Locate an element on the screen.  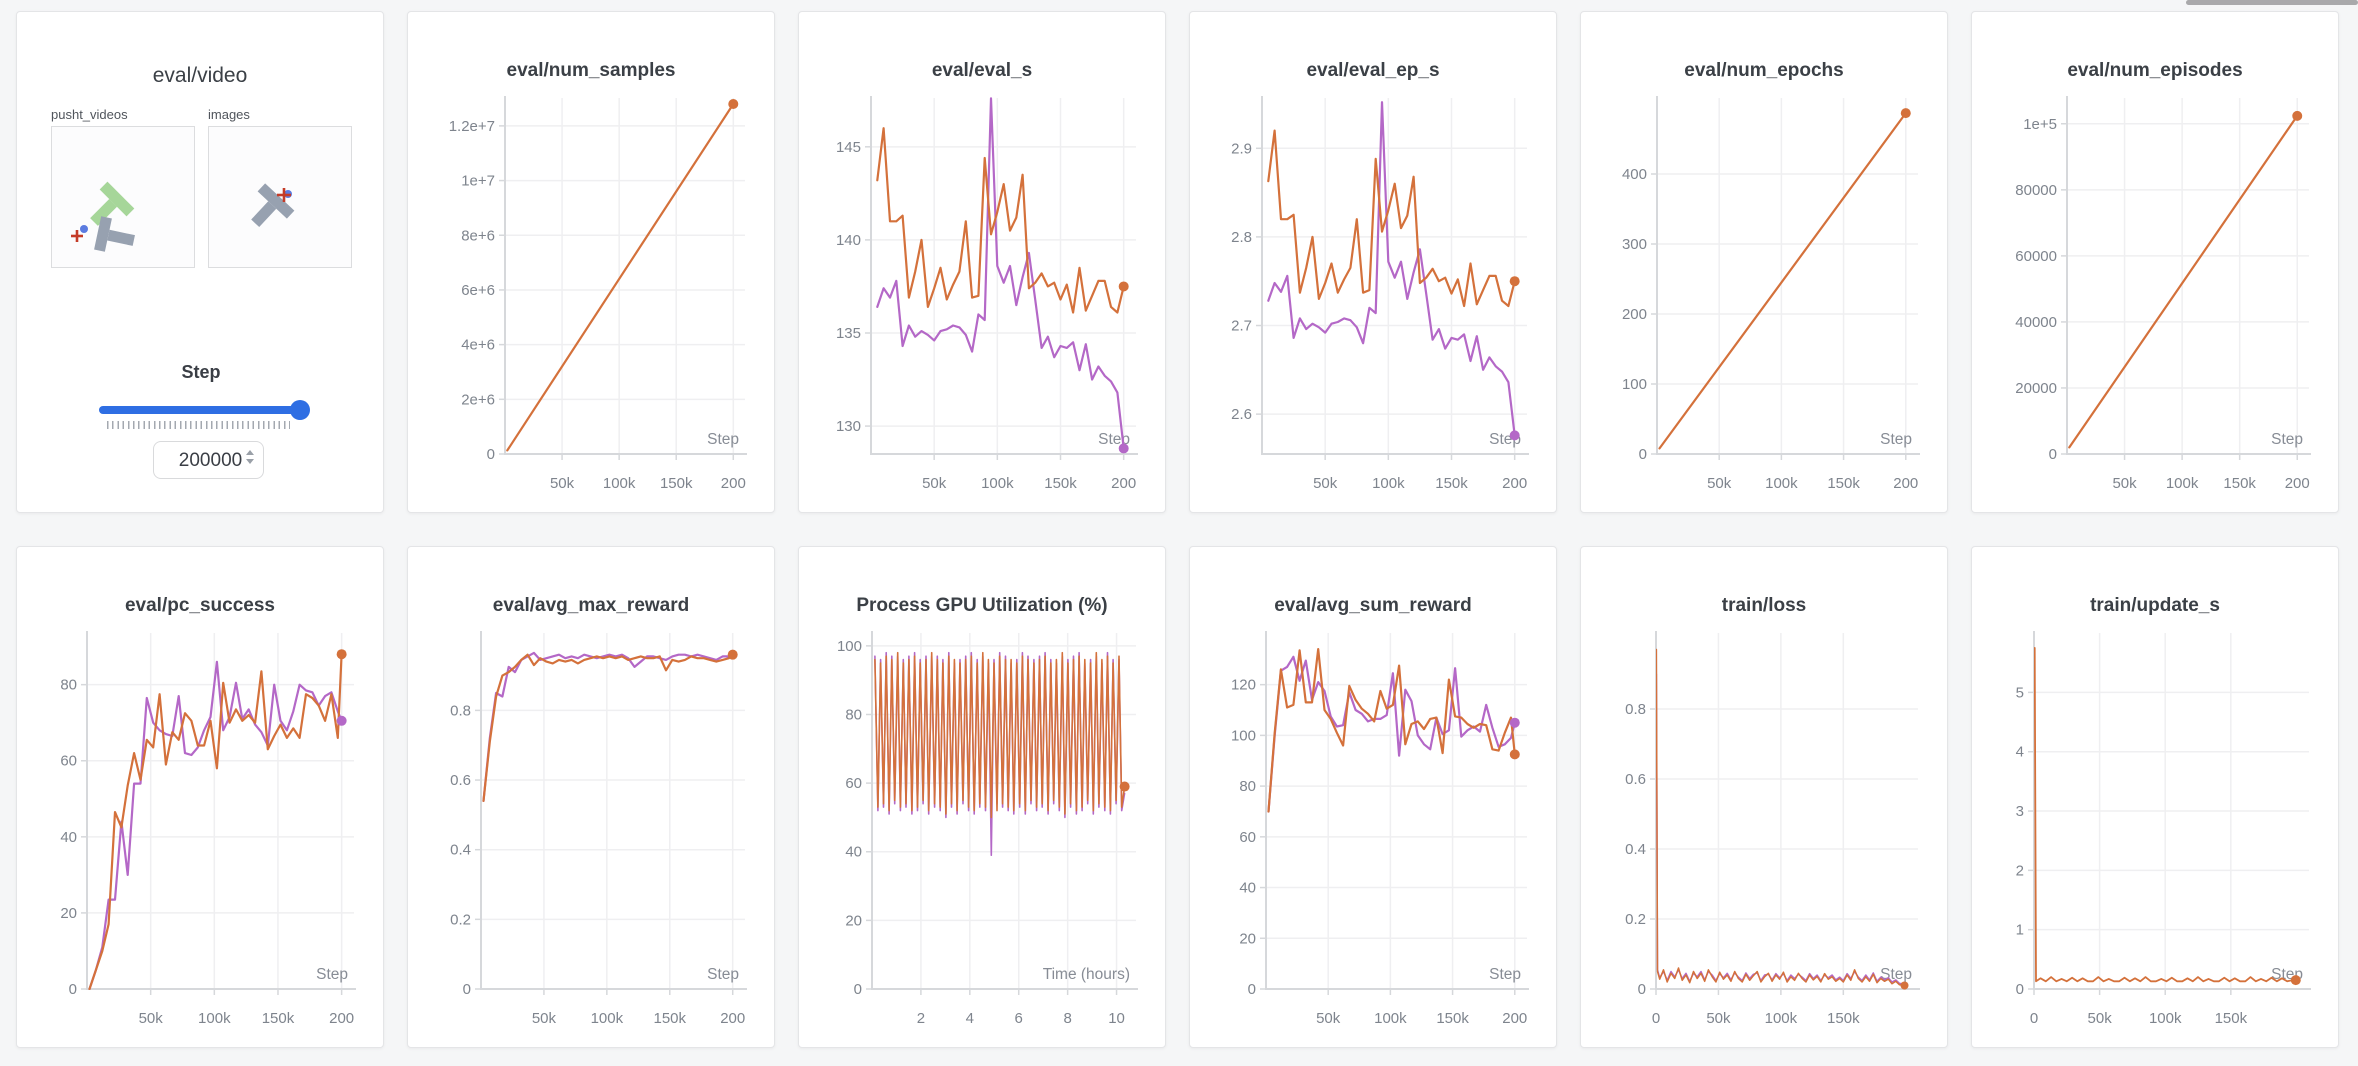
media-key-label-images: images is located at coordinates (229, 114).